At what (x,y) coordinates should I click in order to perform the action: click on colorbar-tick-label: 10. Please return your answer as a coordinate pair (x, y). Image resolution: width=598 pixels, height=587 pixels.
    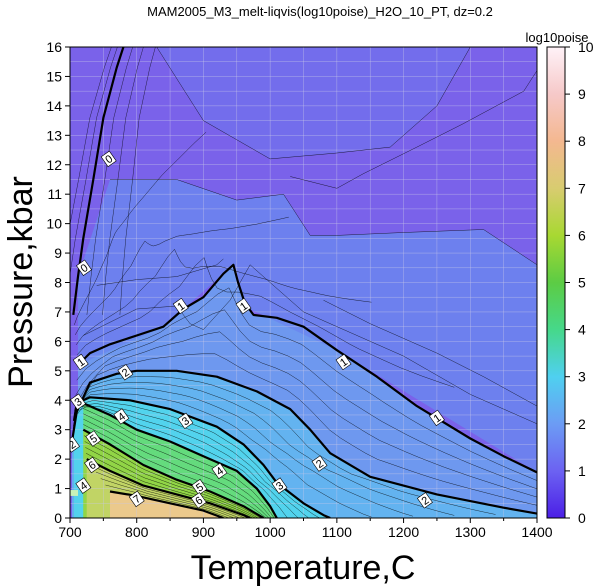
    Looking at the image, I should click on (586, 47).